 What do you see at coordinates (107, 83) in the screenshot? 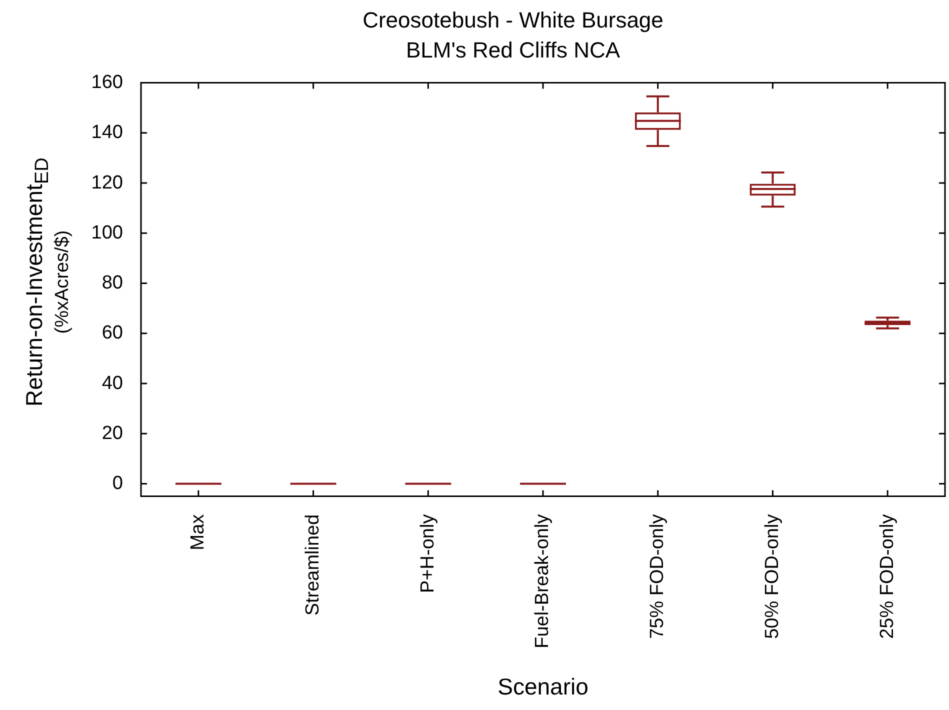
I see `y-tick-label: 160` at bounding box center [107, 83].